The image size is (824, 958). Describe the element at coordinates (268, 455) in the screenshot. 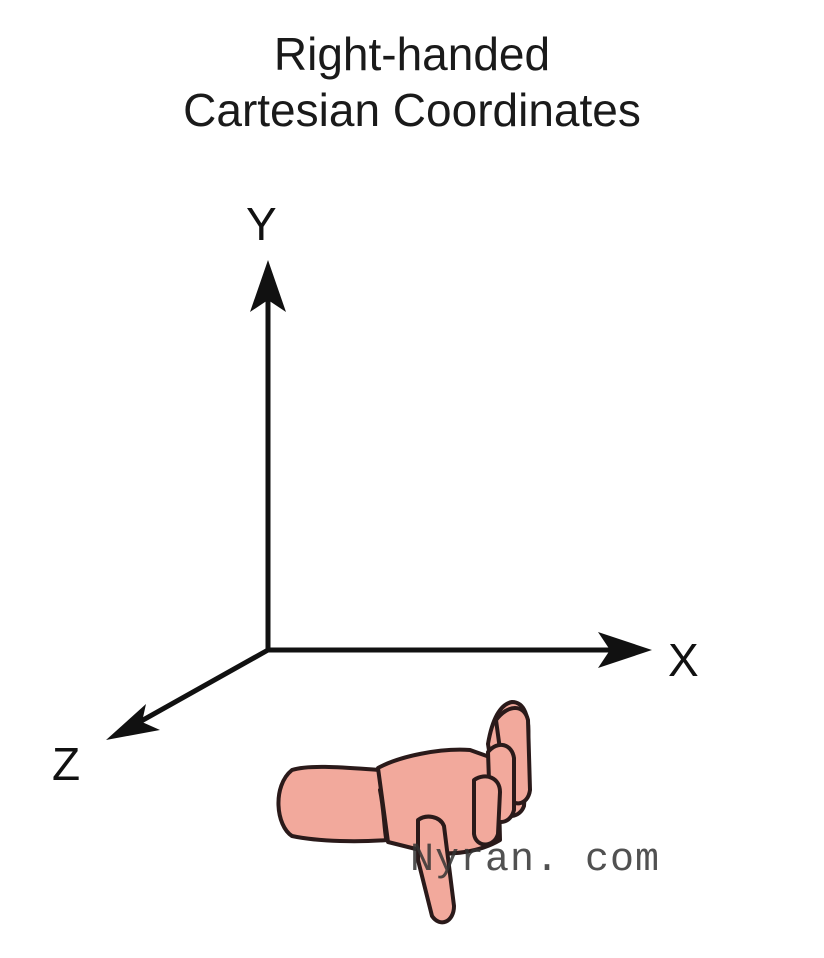

I see `y-axis` at that location.